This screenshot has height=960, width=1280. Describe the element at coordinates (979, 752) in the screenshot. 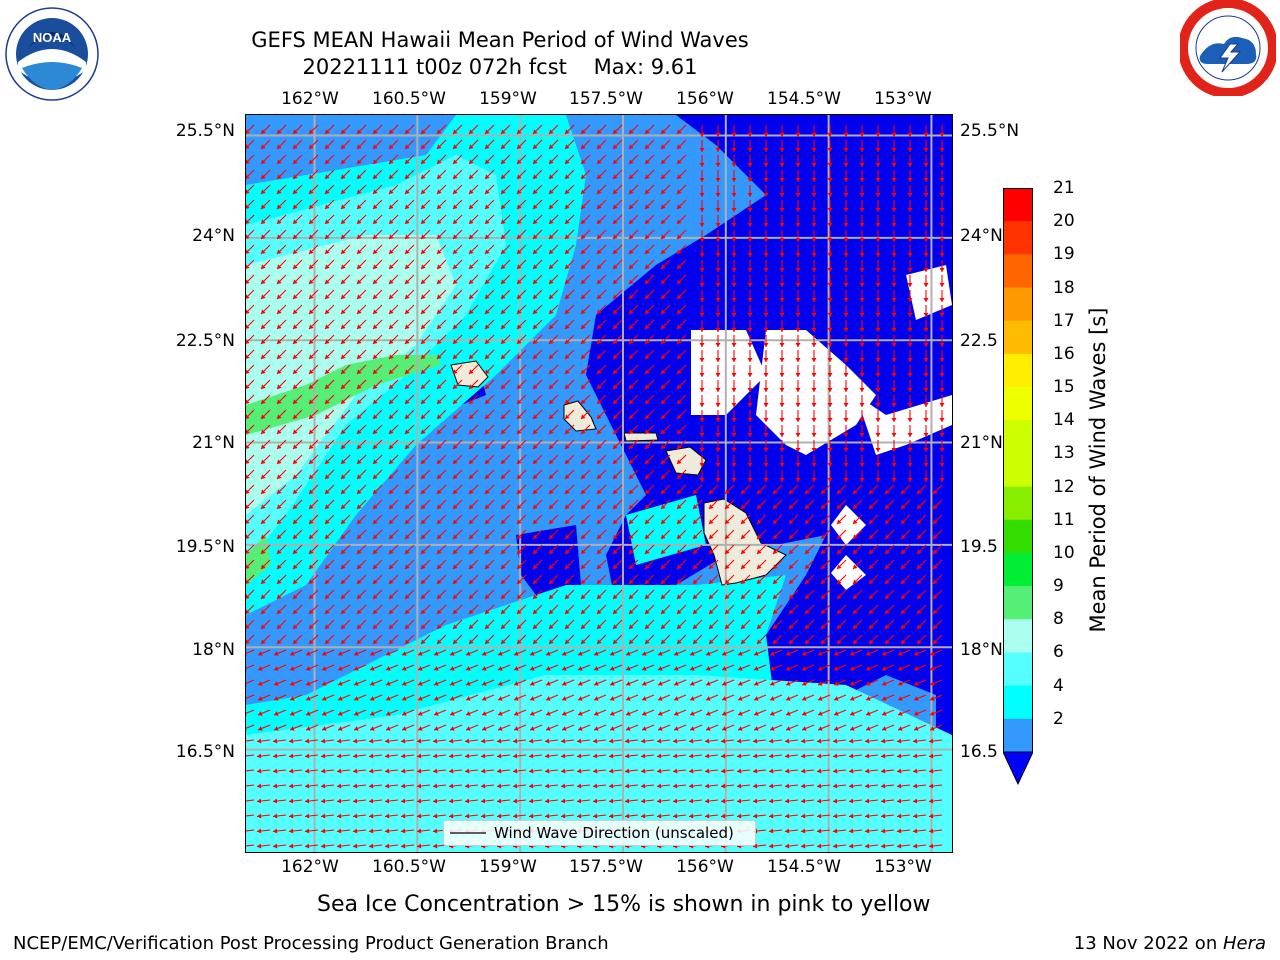

I see `lat-tick-right: 16.5` at that location.